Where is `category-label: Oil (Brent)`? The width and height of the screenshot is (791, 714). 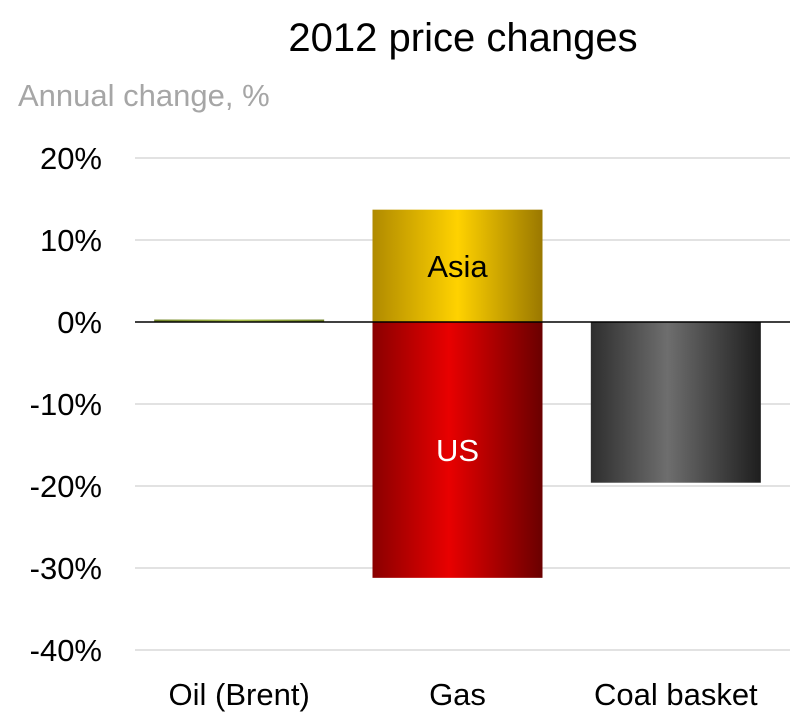 category-label: Oil (Brent) is located at coordinates (239, 694).